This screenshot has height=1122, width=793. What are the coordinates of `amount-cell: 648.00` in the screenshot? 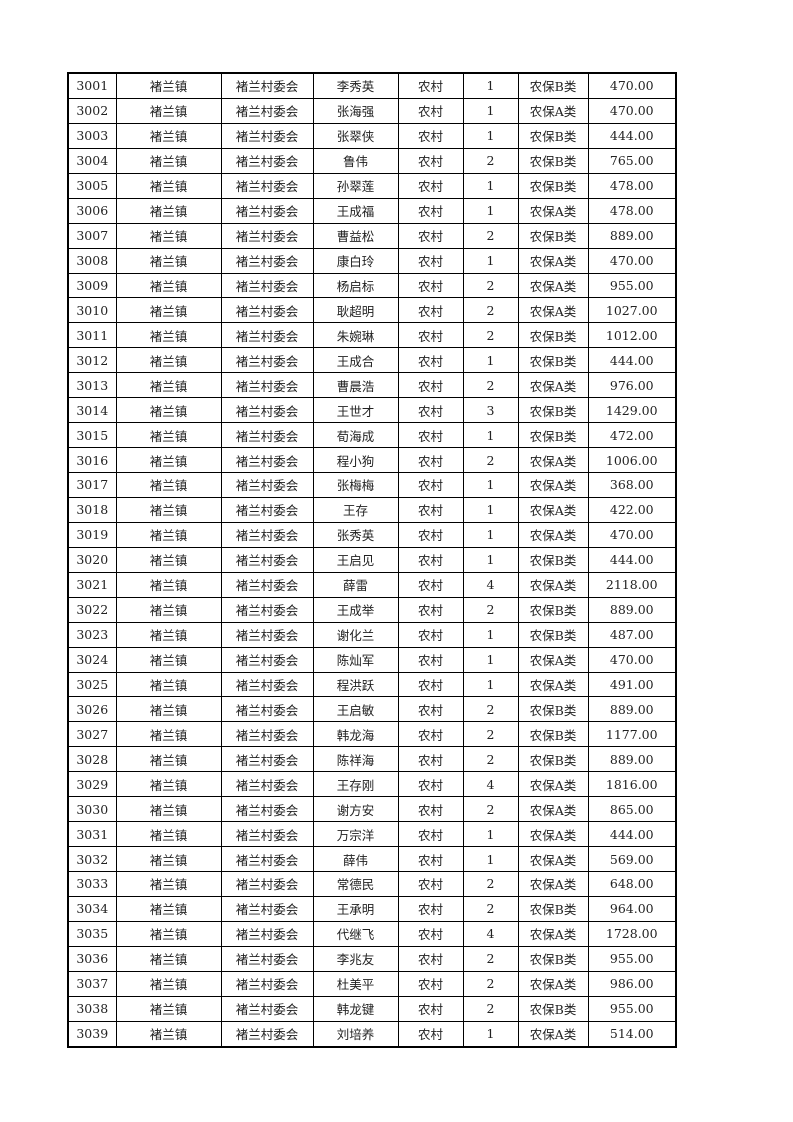 It's located at (632, 884).